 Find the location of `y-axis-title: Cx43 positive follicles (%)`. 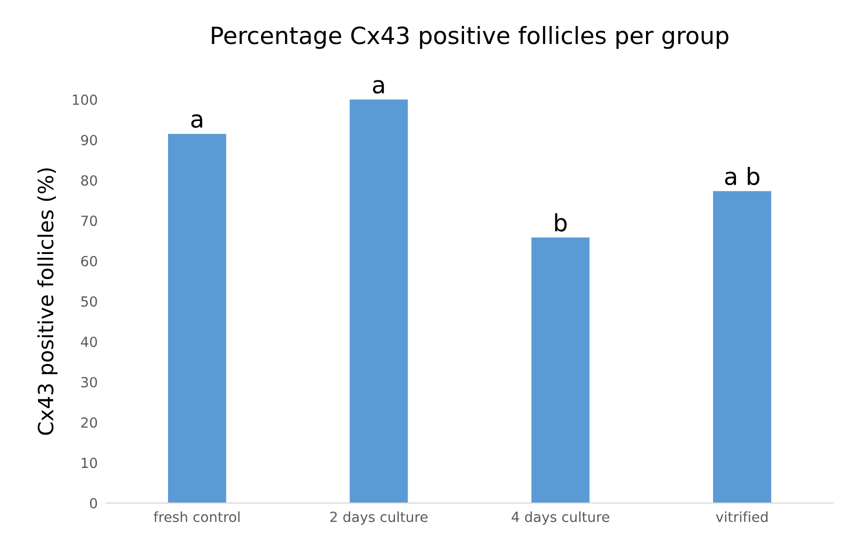

y-axis-title: Cx43 positive follicles (%) is located at coordinates (47, 301).